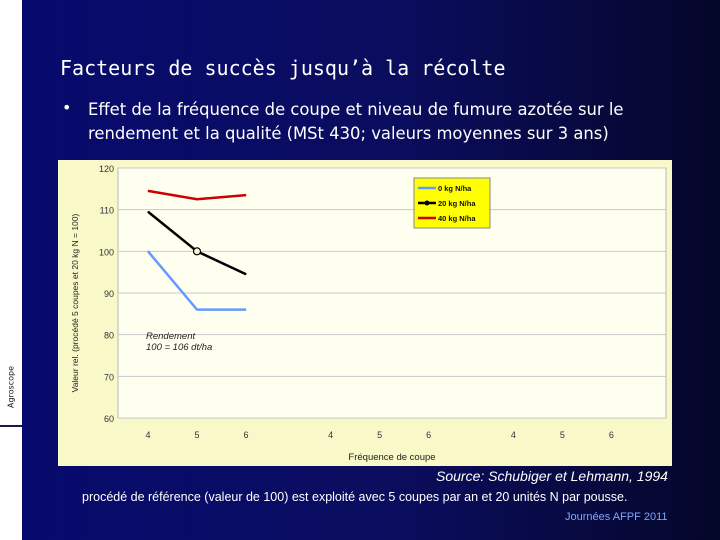 This screenshot has width=720, height=540. Describe the element at coordinates (106, 252) in the screenshot. I see `y-tick-label: 100` at that location.